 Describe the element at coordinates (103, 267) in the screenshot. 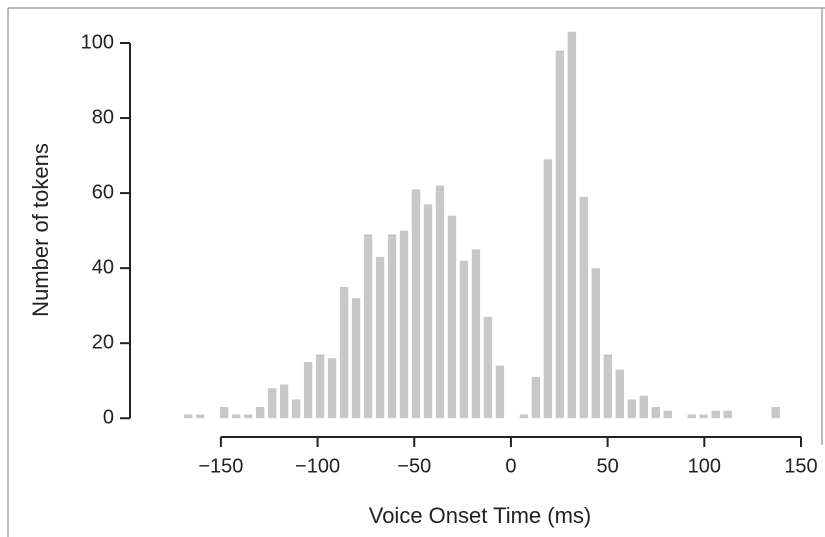

I see `y-tick-label: 40` at that location.